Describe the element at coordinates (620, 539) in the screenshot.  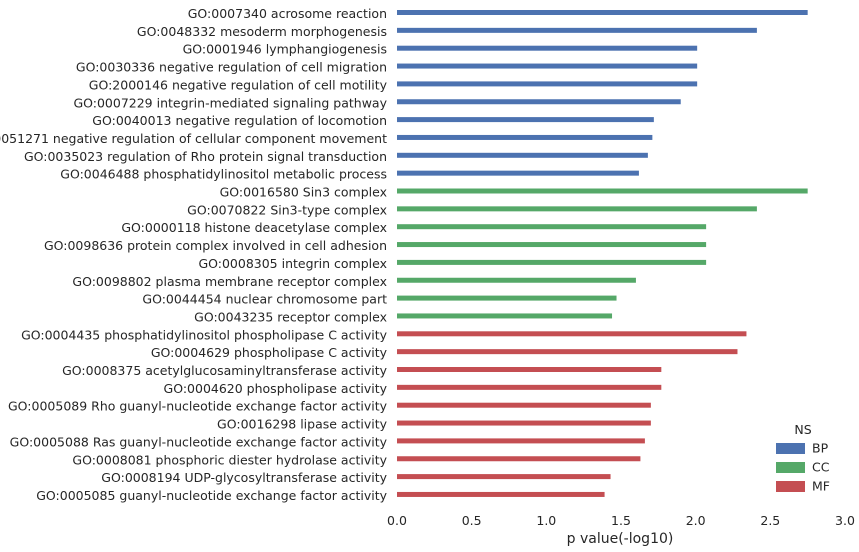
I see `x-axis-title: p value(-log10)` at that location.